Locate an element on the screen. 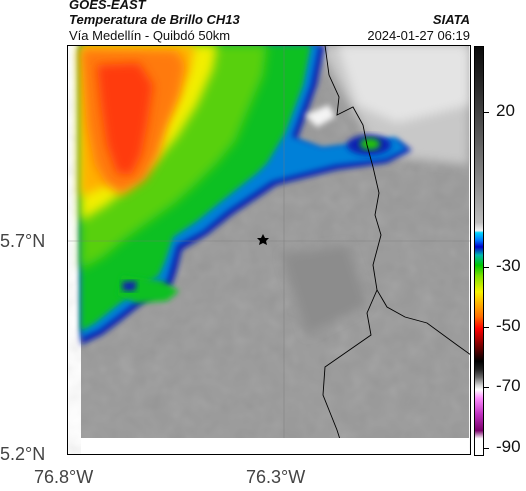 The width and height of the screenshot is (526, 491). satellite-title: GOES-EAST is located at coordinates (107, 6).